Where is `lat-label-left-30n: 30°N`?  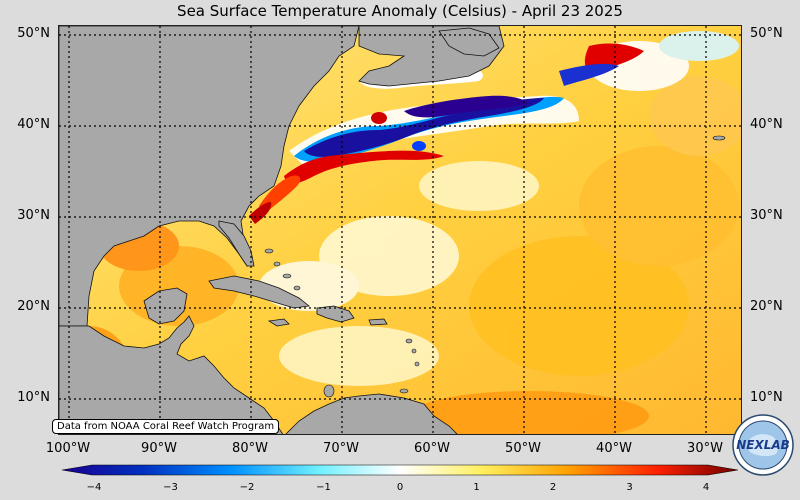
lat-label-left-30n: 30°N is located at coordinates (33, 215).